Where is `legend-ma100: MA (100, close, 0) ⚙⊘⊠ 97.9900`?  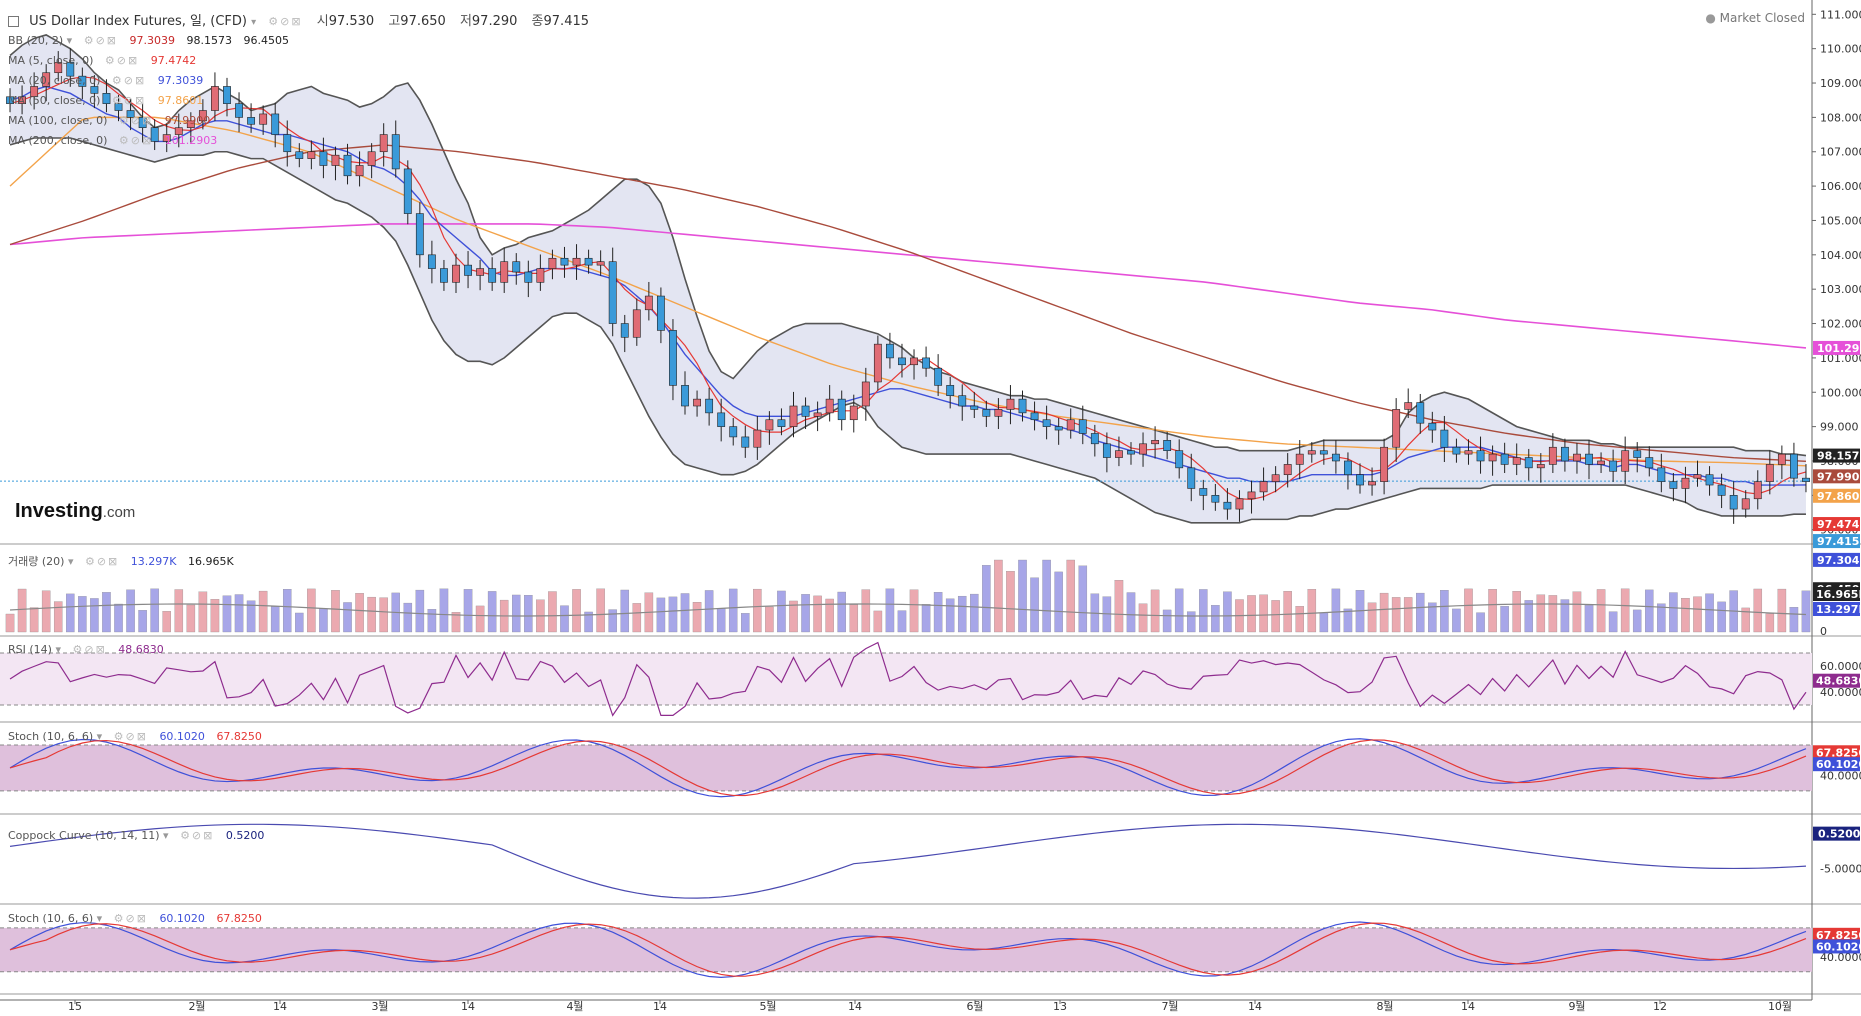
legend-ma100: MA (100, close, 0) ⚙⊘⊠ 97.9900 is located at coordinates (109, 120).